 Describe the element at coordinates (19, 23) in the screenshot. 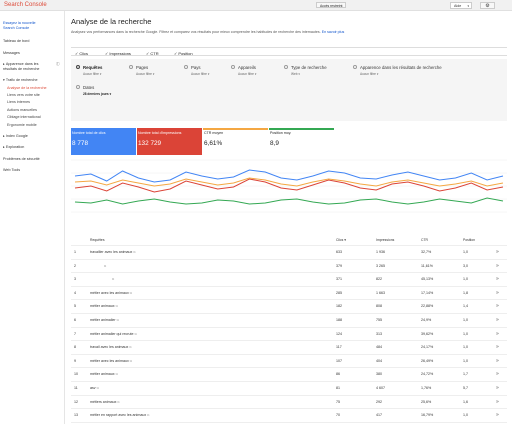

I see `sidebar-item: Essayez la nouvelle` at that location.